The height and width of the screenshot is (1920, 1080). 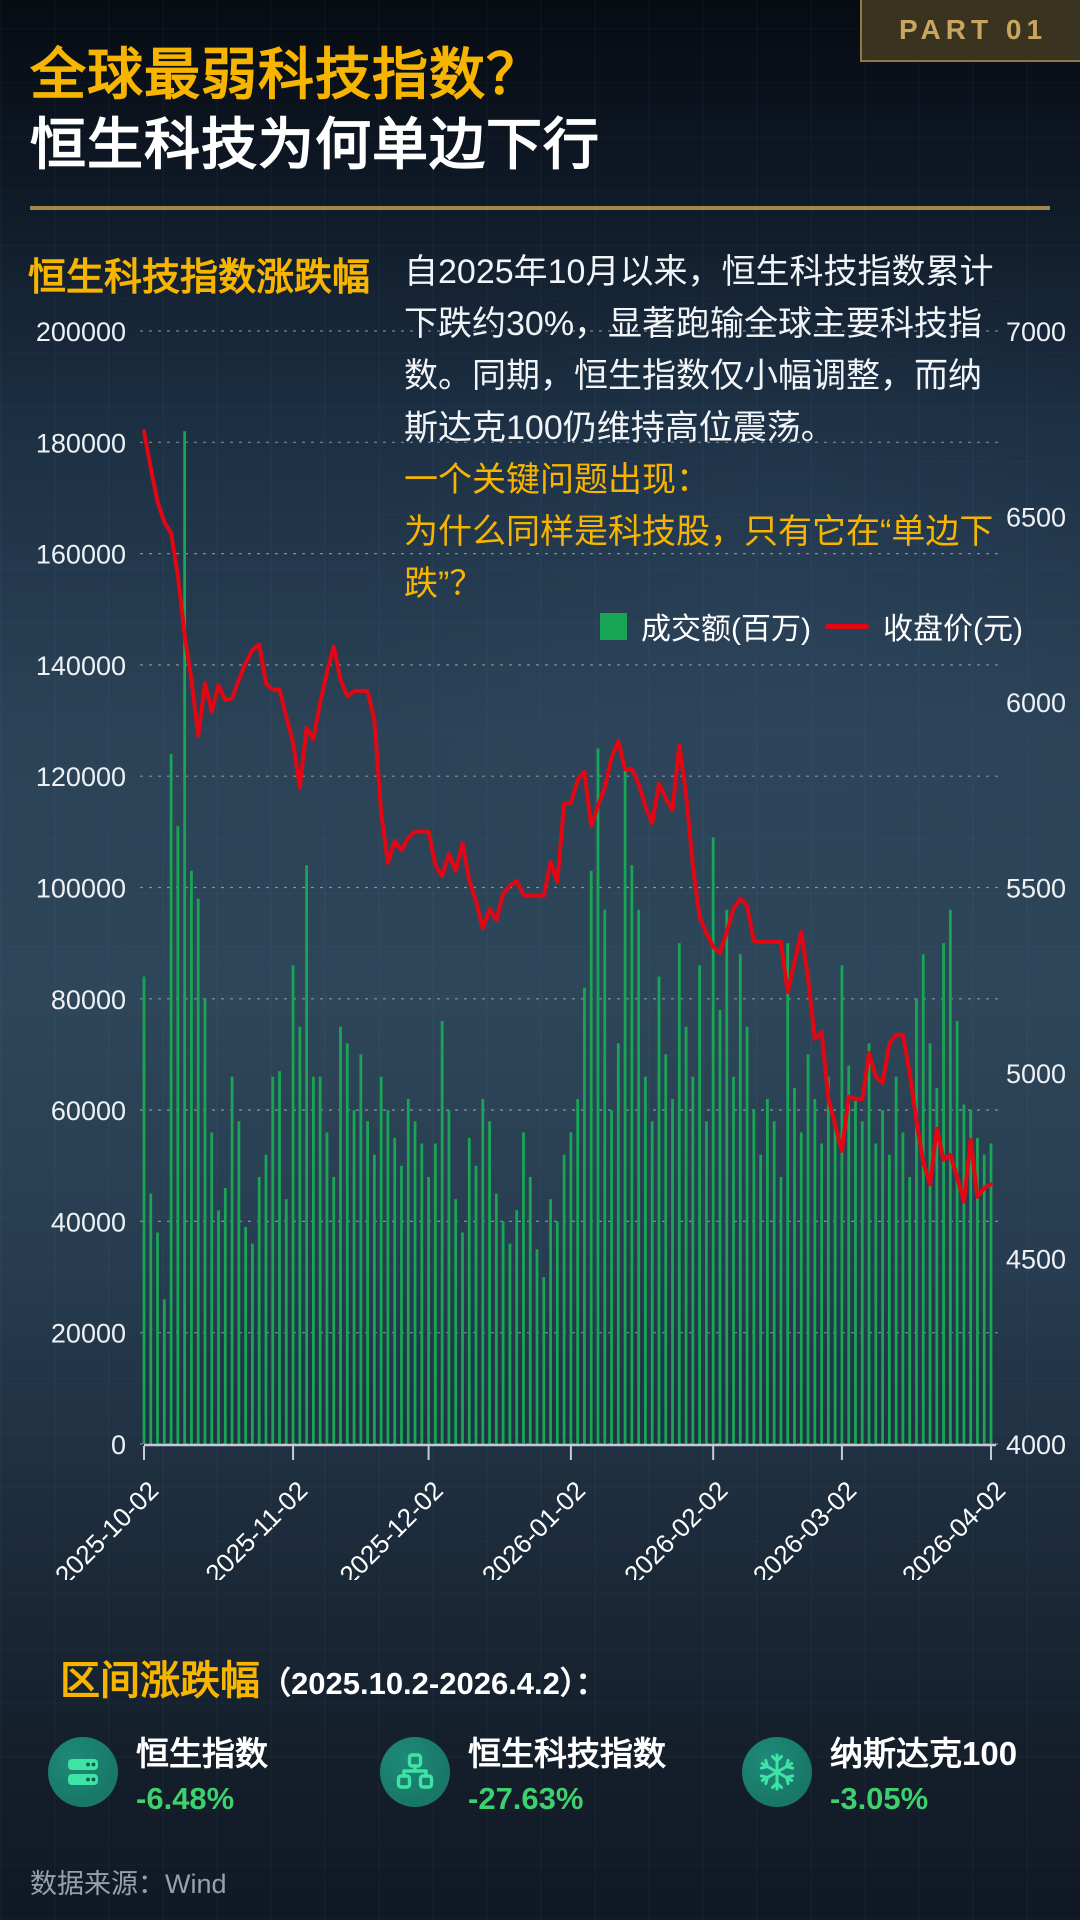 What do you see at coordinates (1036, 518) in the screenshot?
I see `right-axis-label: 6500` at bounding box center [1036, 518].